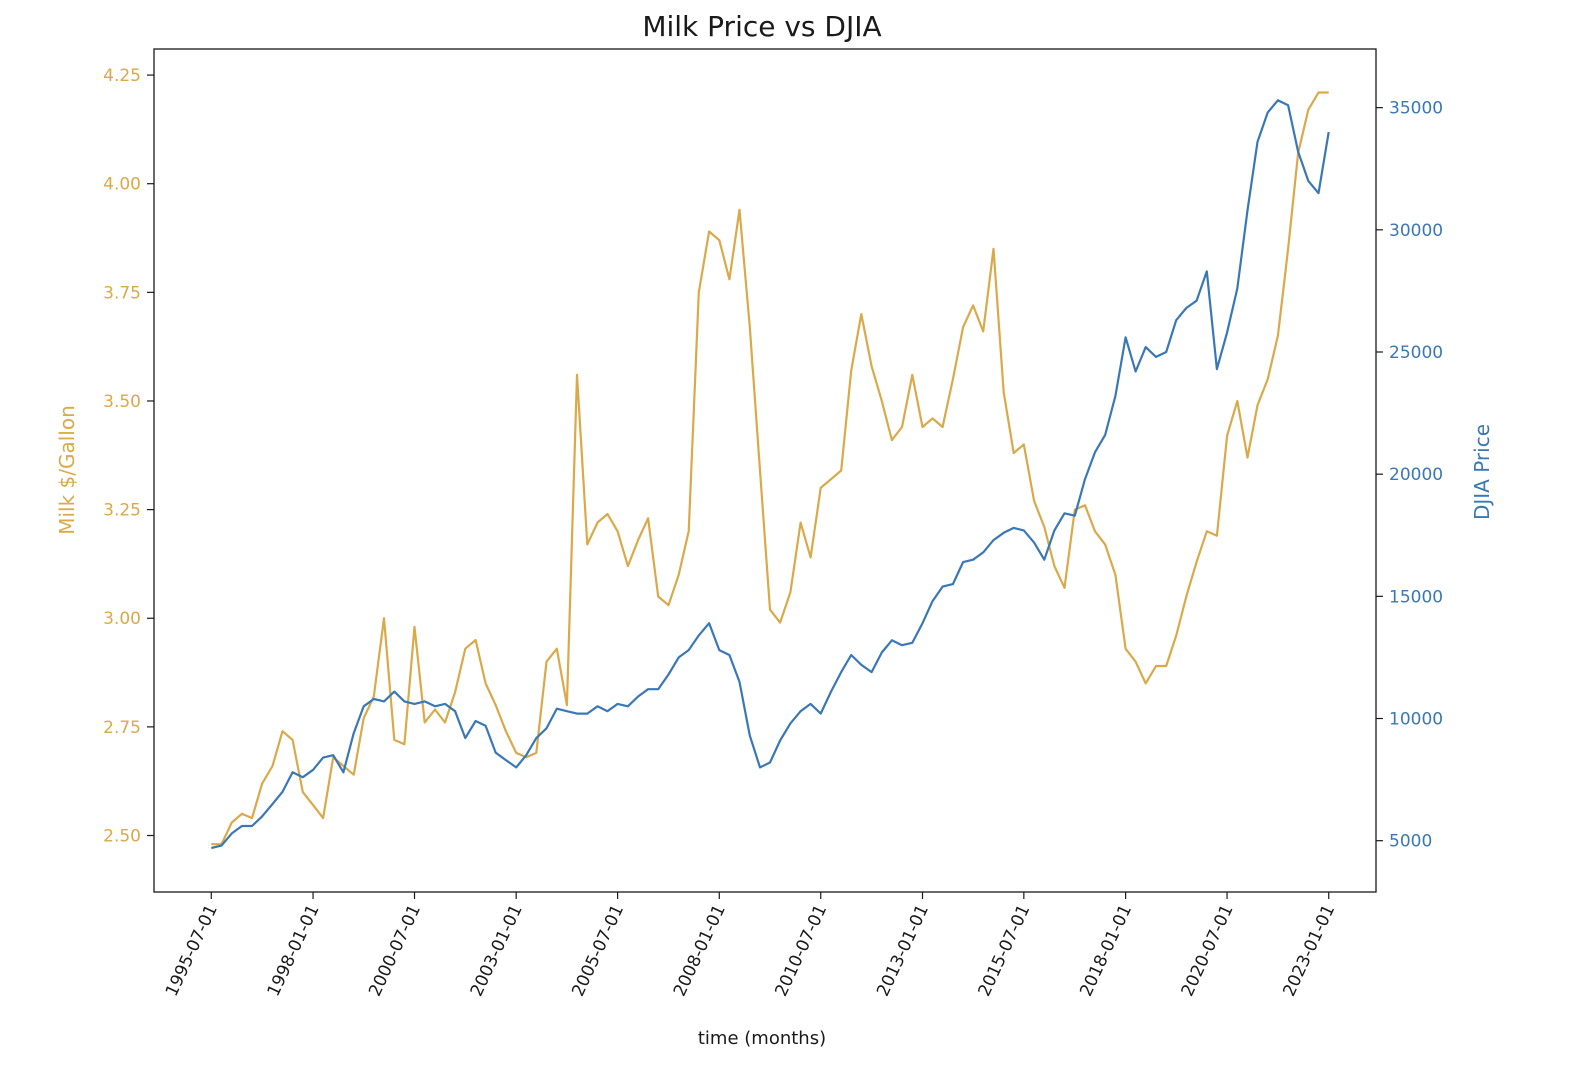 This screenshot has height=1070, width=1580. I want to click on x-tick-label: 1995-07-01, so click(192, 951).